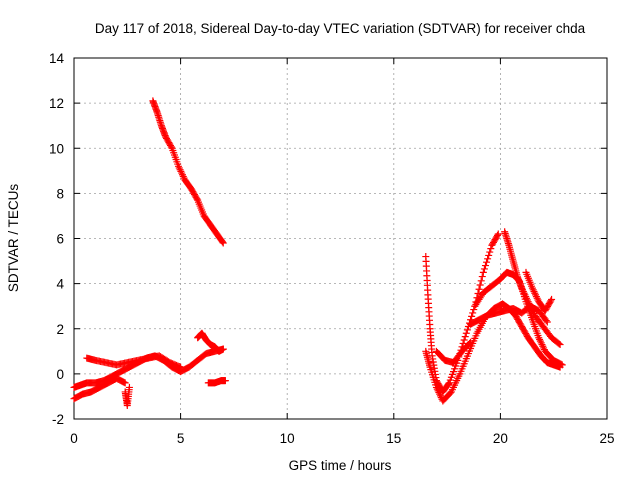 The image size is (640, 480). What do you see at coordinates (74, 438) in the screenshot?
I see `x-tick-label: 0` at bounding box center [74, 438].